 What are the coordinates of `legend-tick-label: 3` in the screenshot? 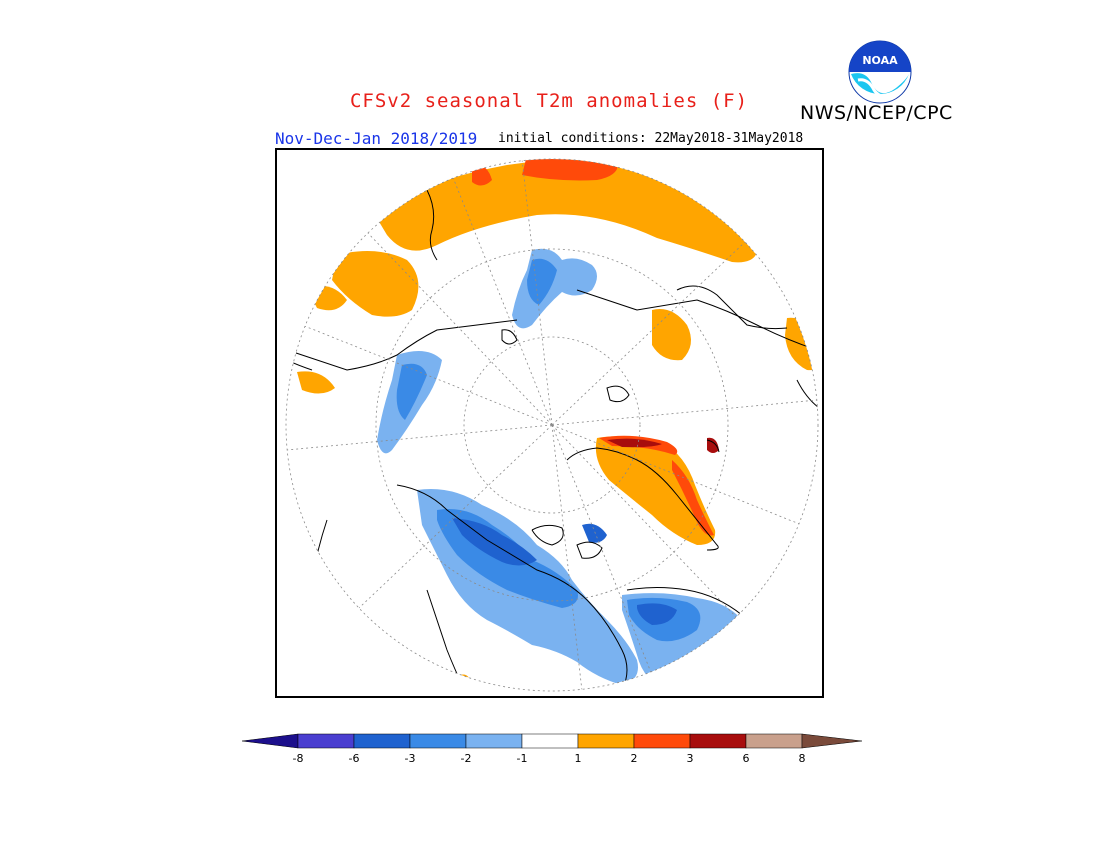 It's located at (690, 758).